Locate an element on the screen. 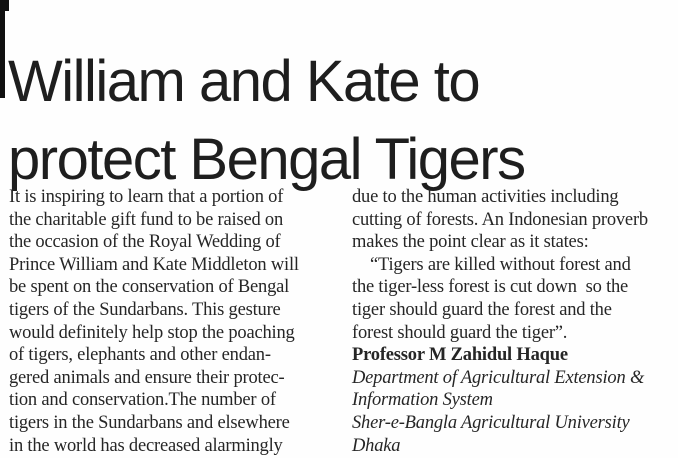  text-line: forest should guard the tiger”. is located at coordinates (460, 332).